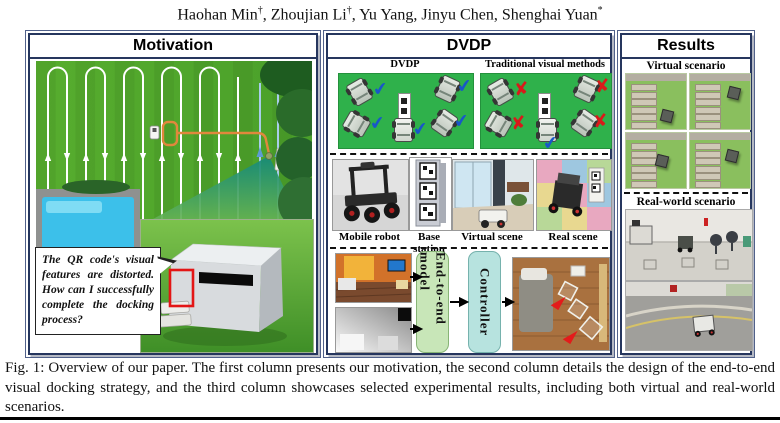 Image resolution: width=780 pixels, height=423 pixels. I want to click on real-world-scenario-label: Real-world scenario, so click(686, 202).